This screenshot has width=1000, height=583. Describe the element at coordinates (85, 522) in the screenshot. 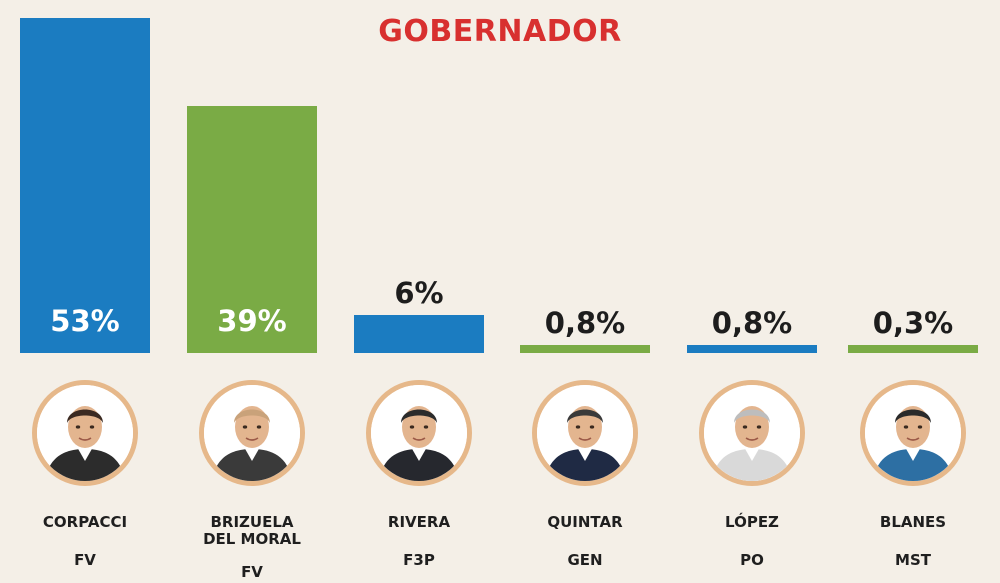

I see `candidate-name: CORPACCI` at that location.